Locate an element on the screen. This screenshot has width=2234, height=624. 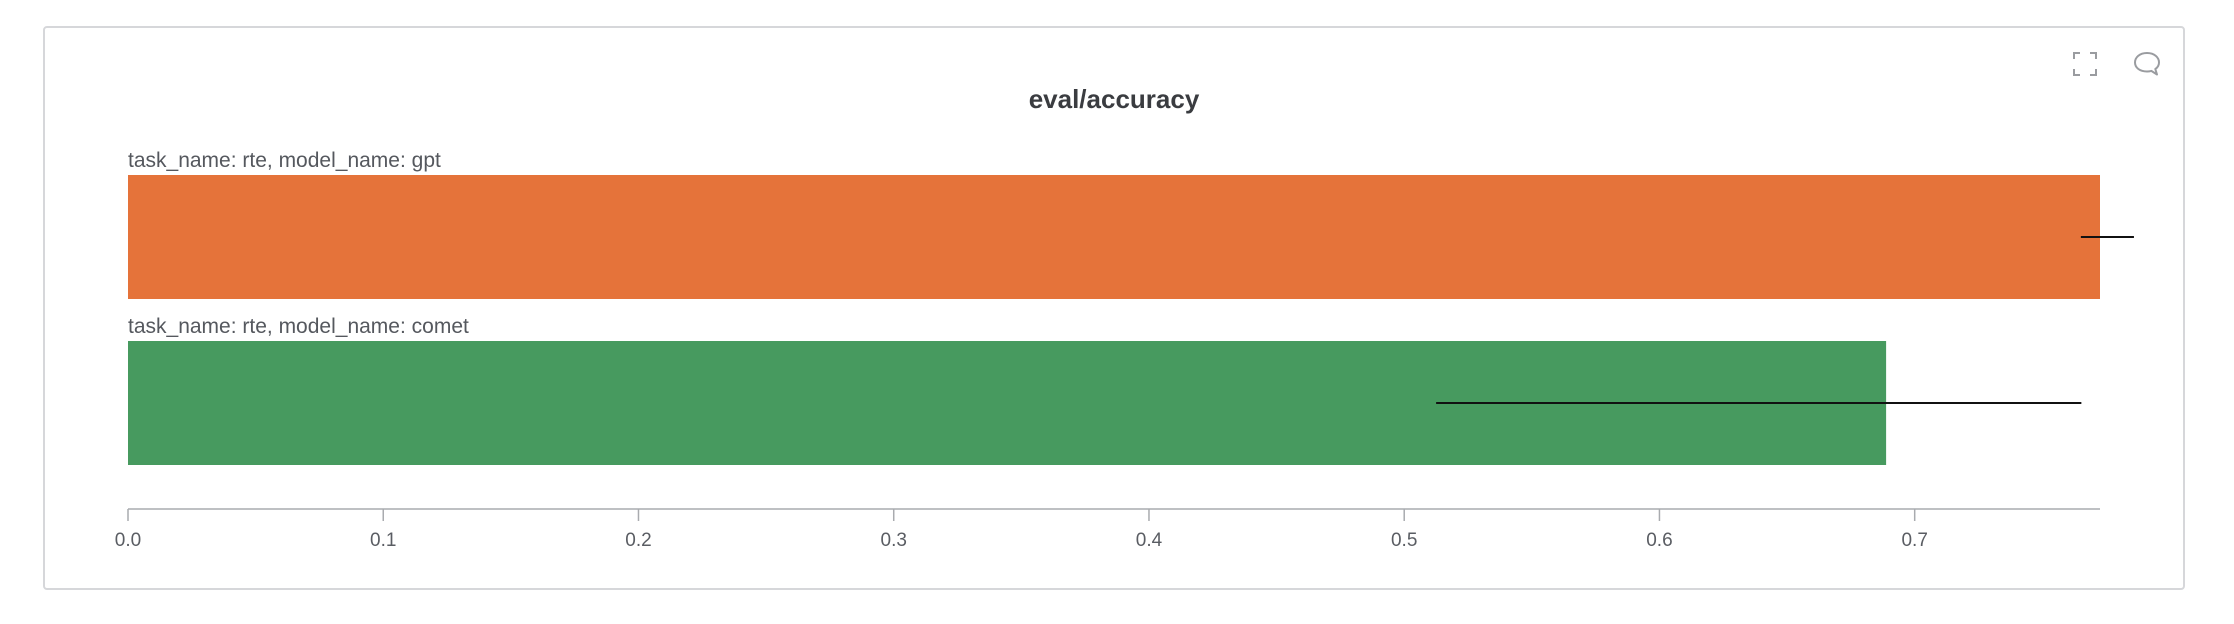
x-tick-label: 0.5 is located at coordinates (1404, 540).